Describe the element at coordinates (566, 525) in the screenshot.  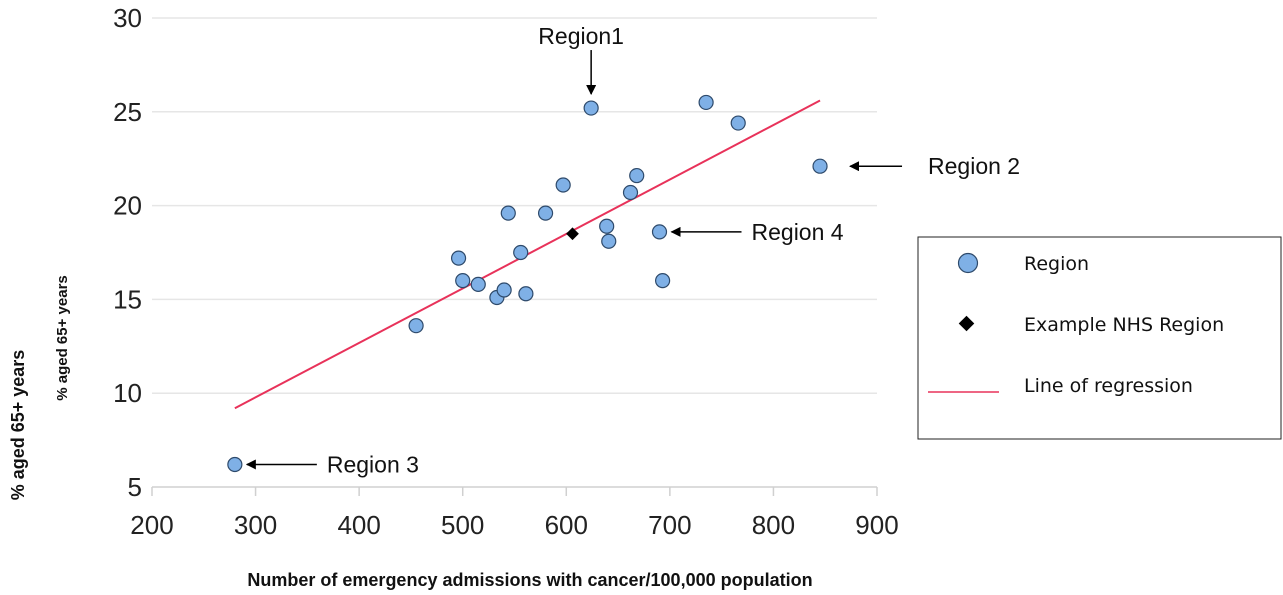
I see `x-tick-label: 600` at that location.